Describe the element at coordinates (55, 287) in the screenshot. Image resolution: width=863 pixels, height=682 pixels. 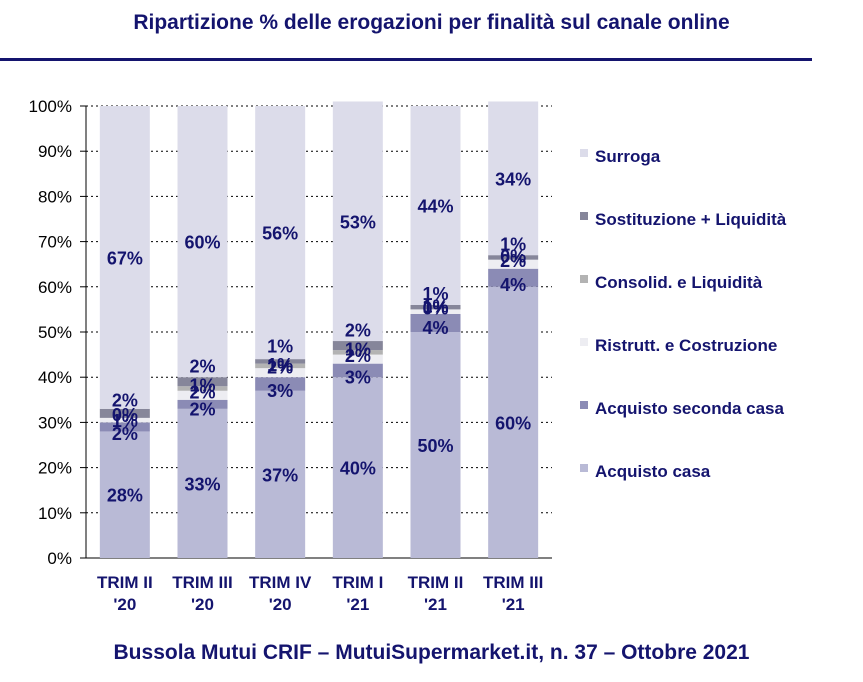
I see `y-tick-label: 60%` at that location.